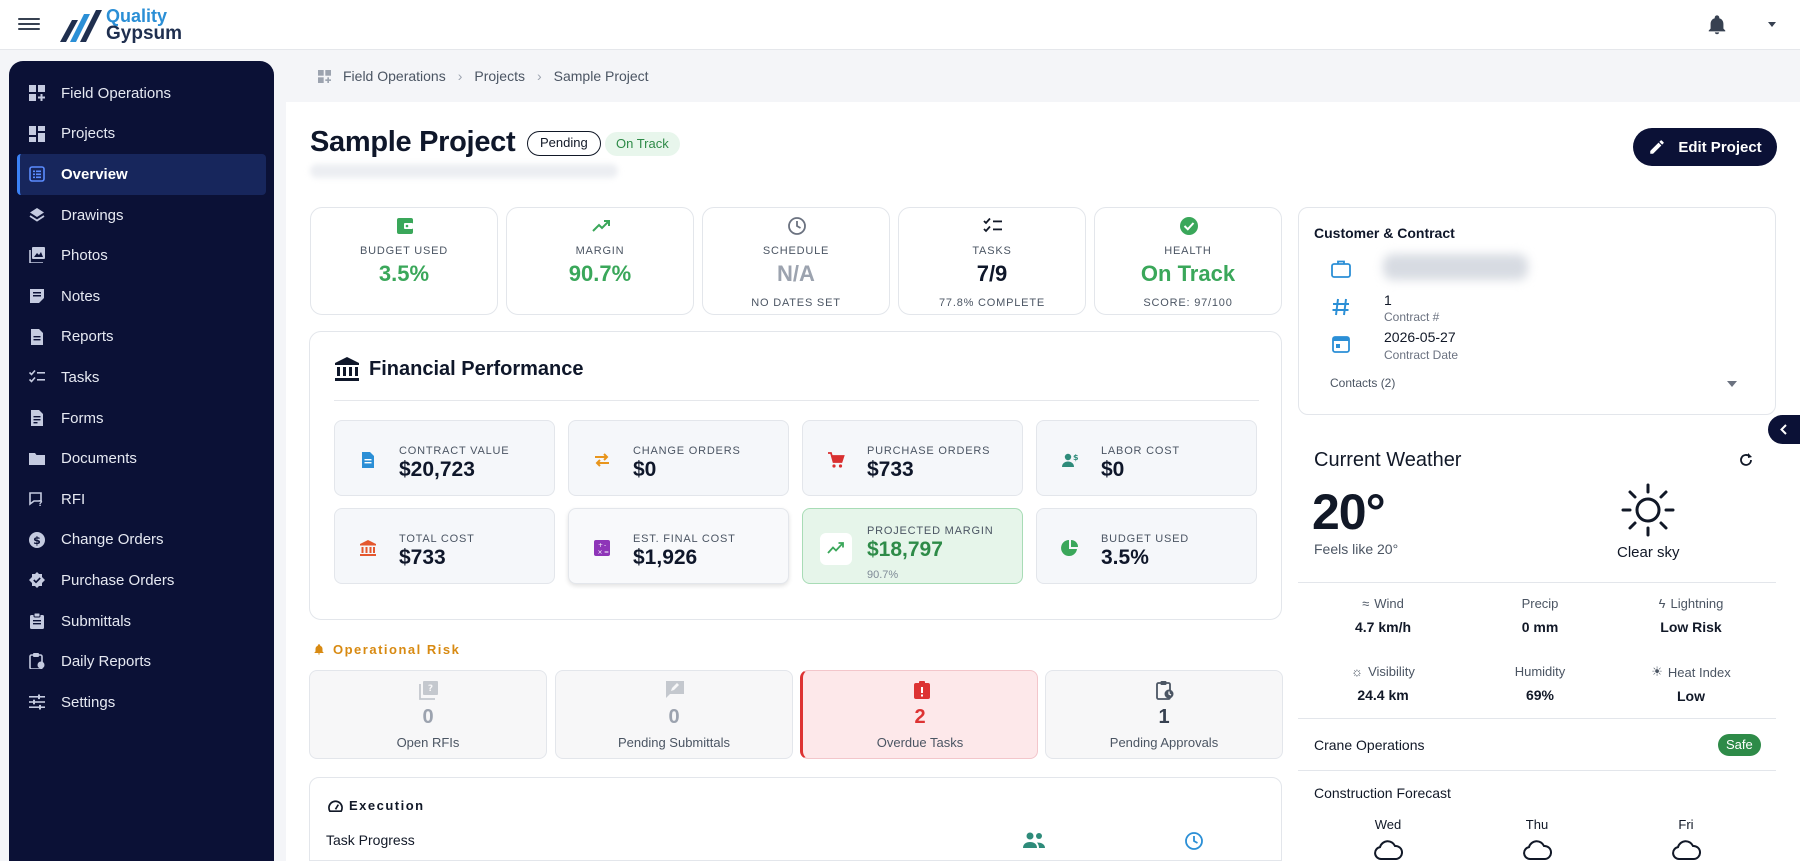 The image size is (1800, 861). I want to click on sidebar-item-label: Projects, so click(88, 134).